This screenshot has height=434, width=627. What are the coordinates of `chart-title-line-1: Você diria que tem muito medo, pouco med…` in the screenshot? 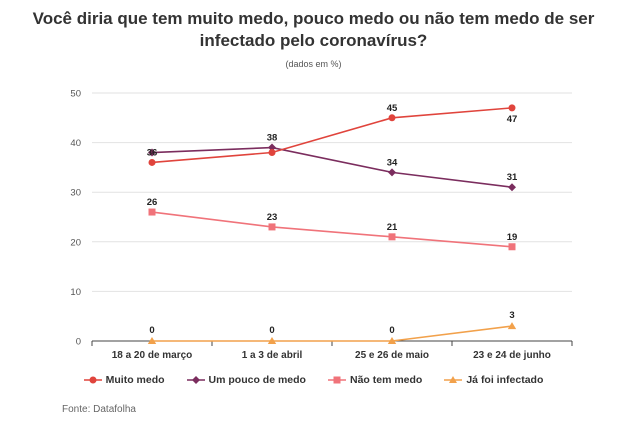 It's located at (313, 18).